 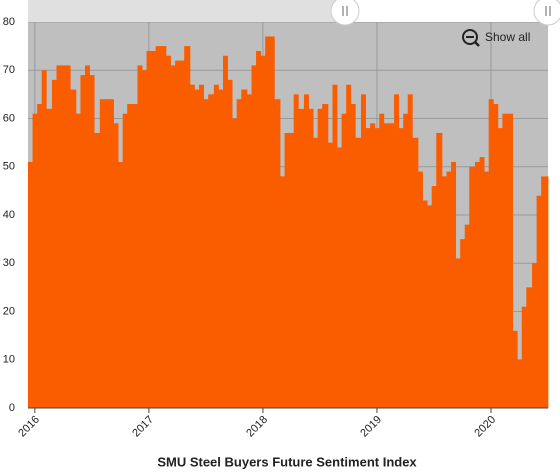 I want to click on y-tick-label: 70, so click(x=9, y=70).